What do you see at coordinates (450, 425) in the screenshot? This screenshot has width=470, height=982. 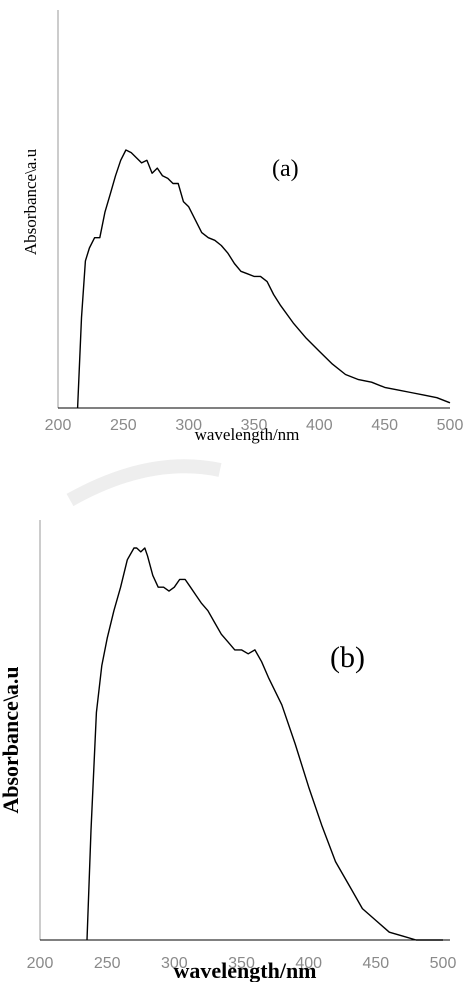 I see `x-tick-label-a-6: 500` at bounding box center [450, 425].